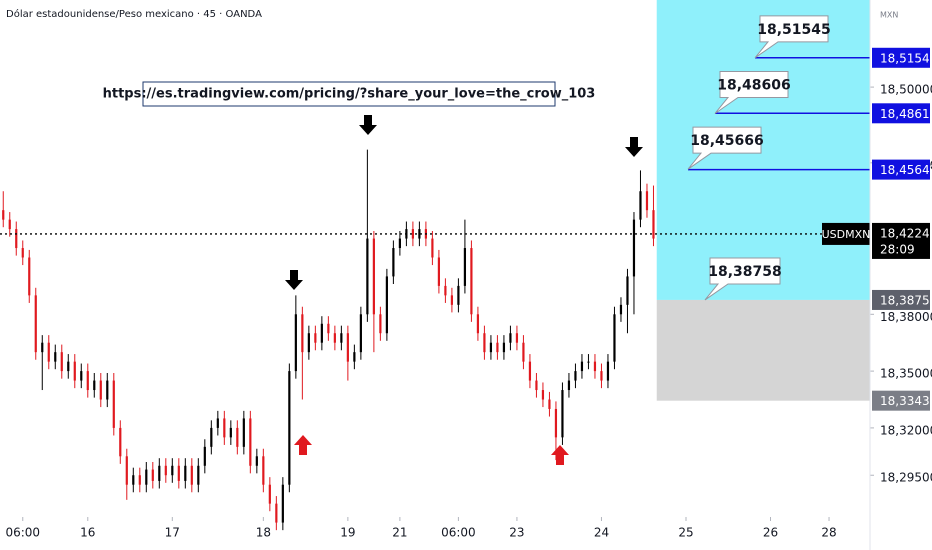  Describe the element at coordinates (906, 401) in the screenshot. I see `zone-label: 18,33438` at that location.